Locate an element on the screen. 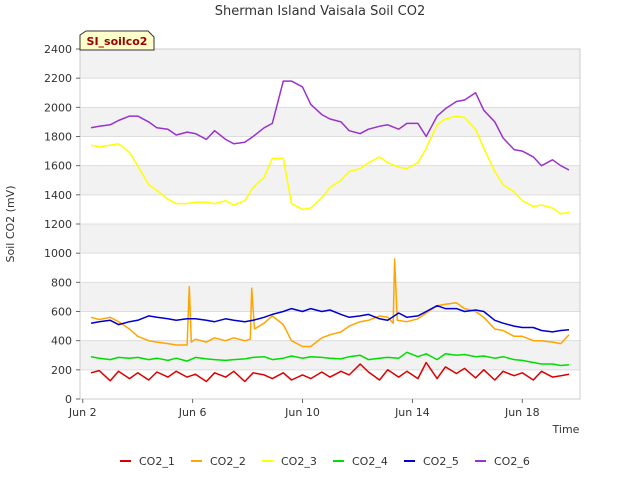 This screenshot has height=484, width=640. y-tick-label: 600 is located at coordinates (61, 312).